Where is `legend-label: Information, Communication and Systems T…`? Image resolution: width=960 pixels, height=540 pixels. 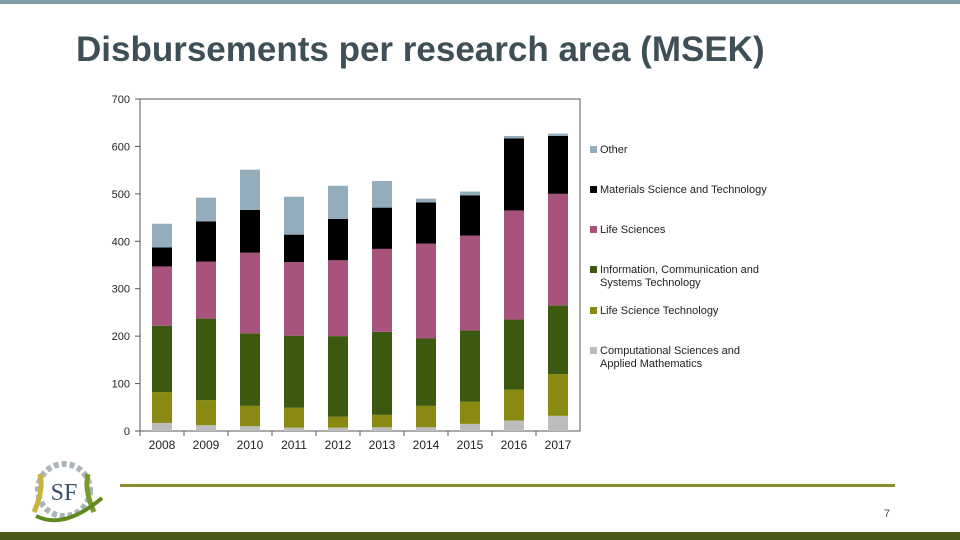 legend-label: Information, Communication and Systems T… is located at coordinates (679, 276).